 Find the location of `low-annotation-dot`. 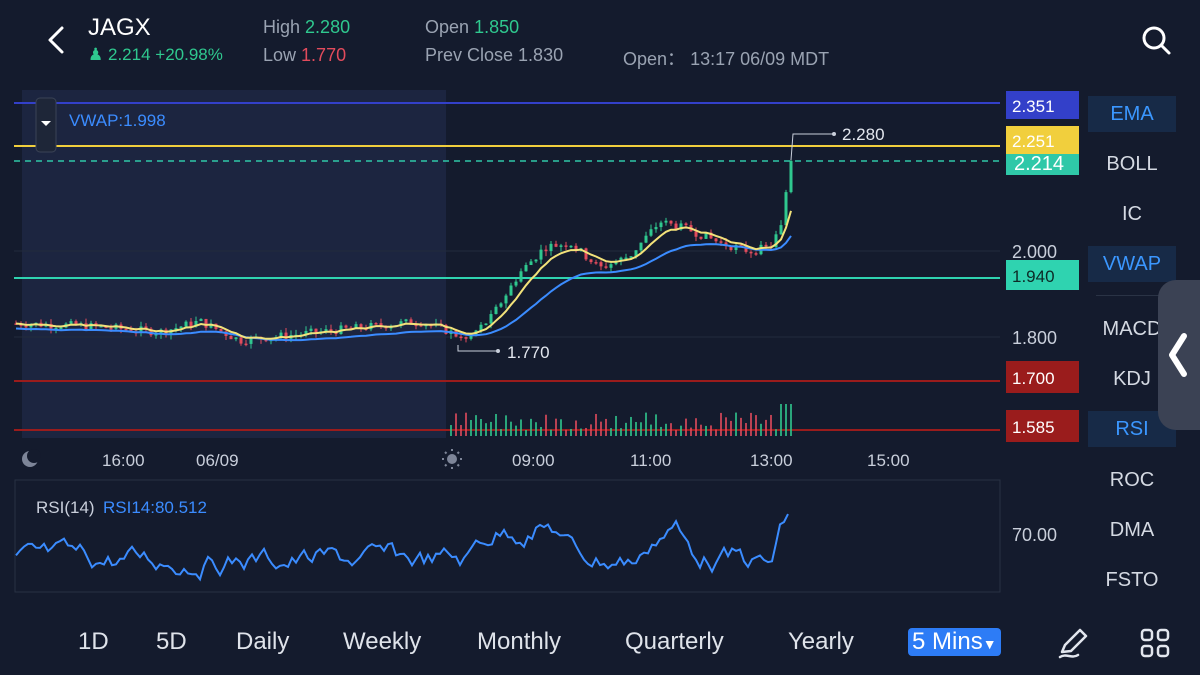

low-annotation-dot is located at coordinates (498, 351).